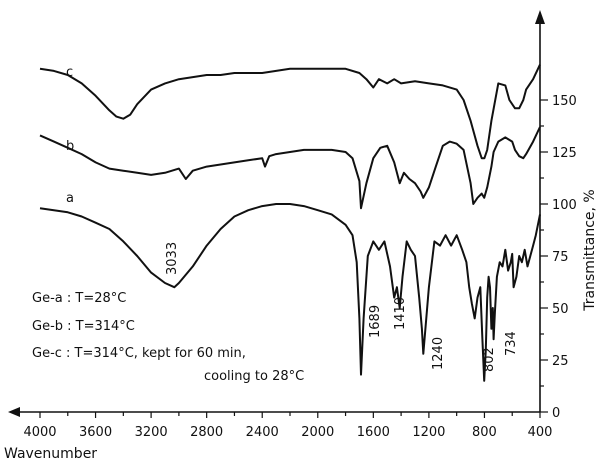  I want to click on y-ticks: 0 25 50 75 100 125 150, so click(558, 257).